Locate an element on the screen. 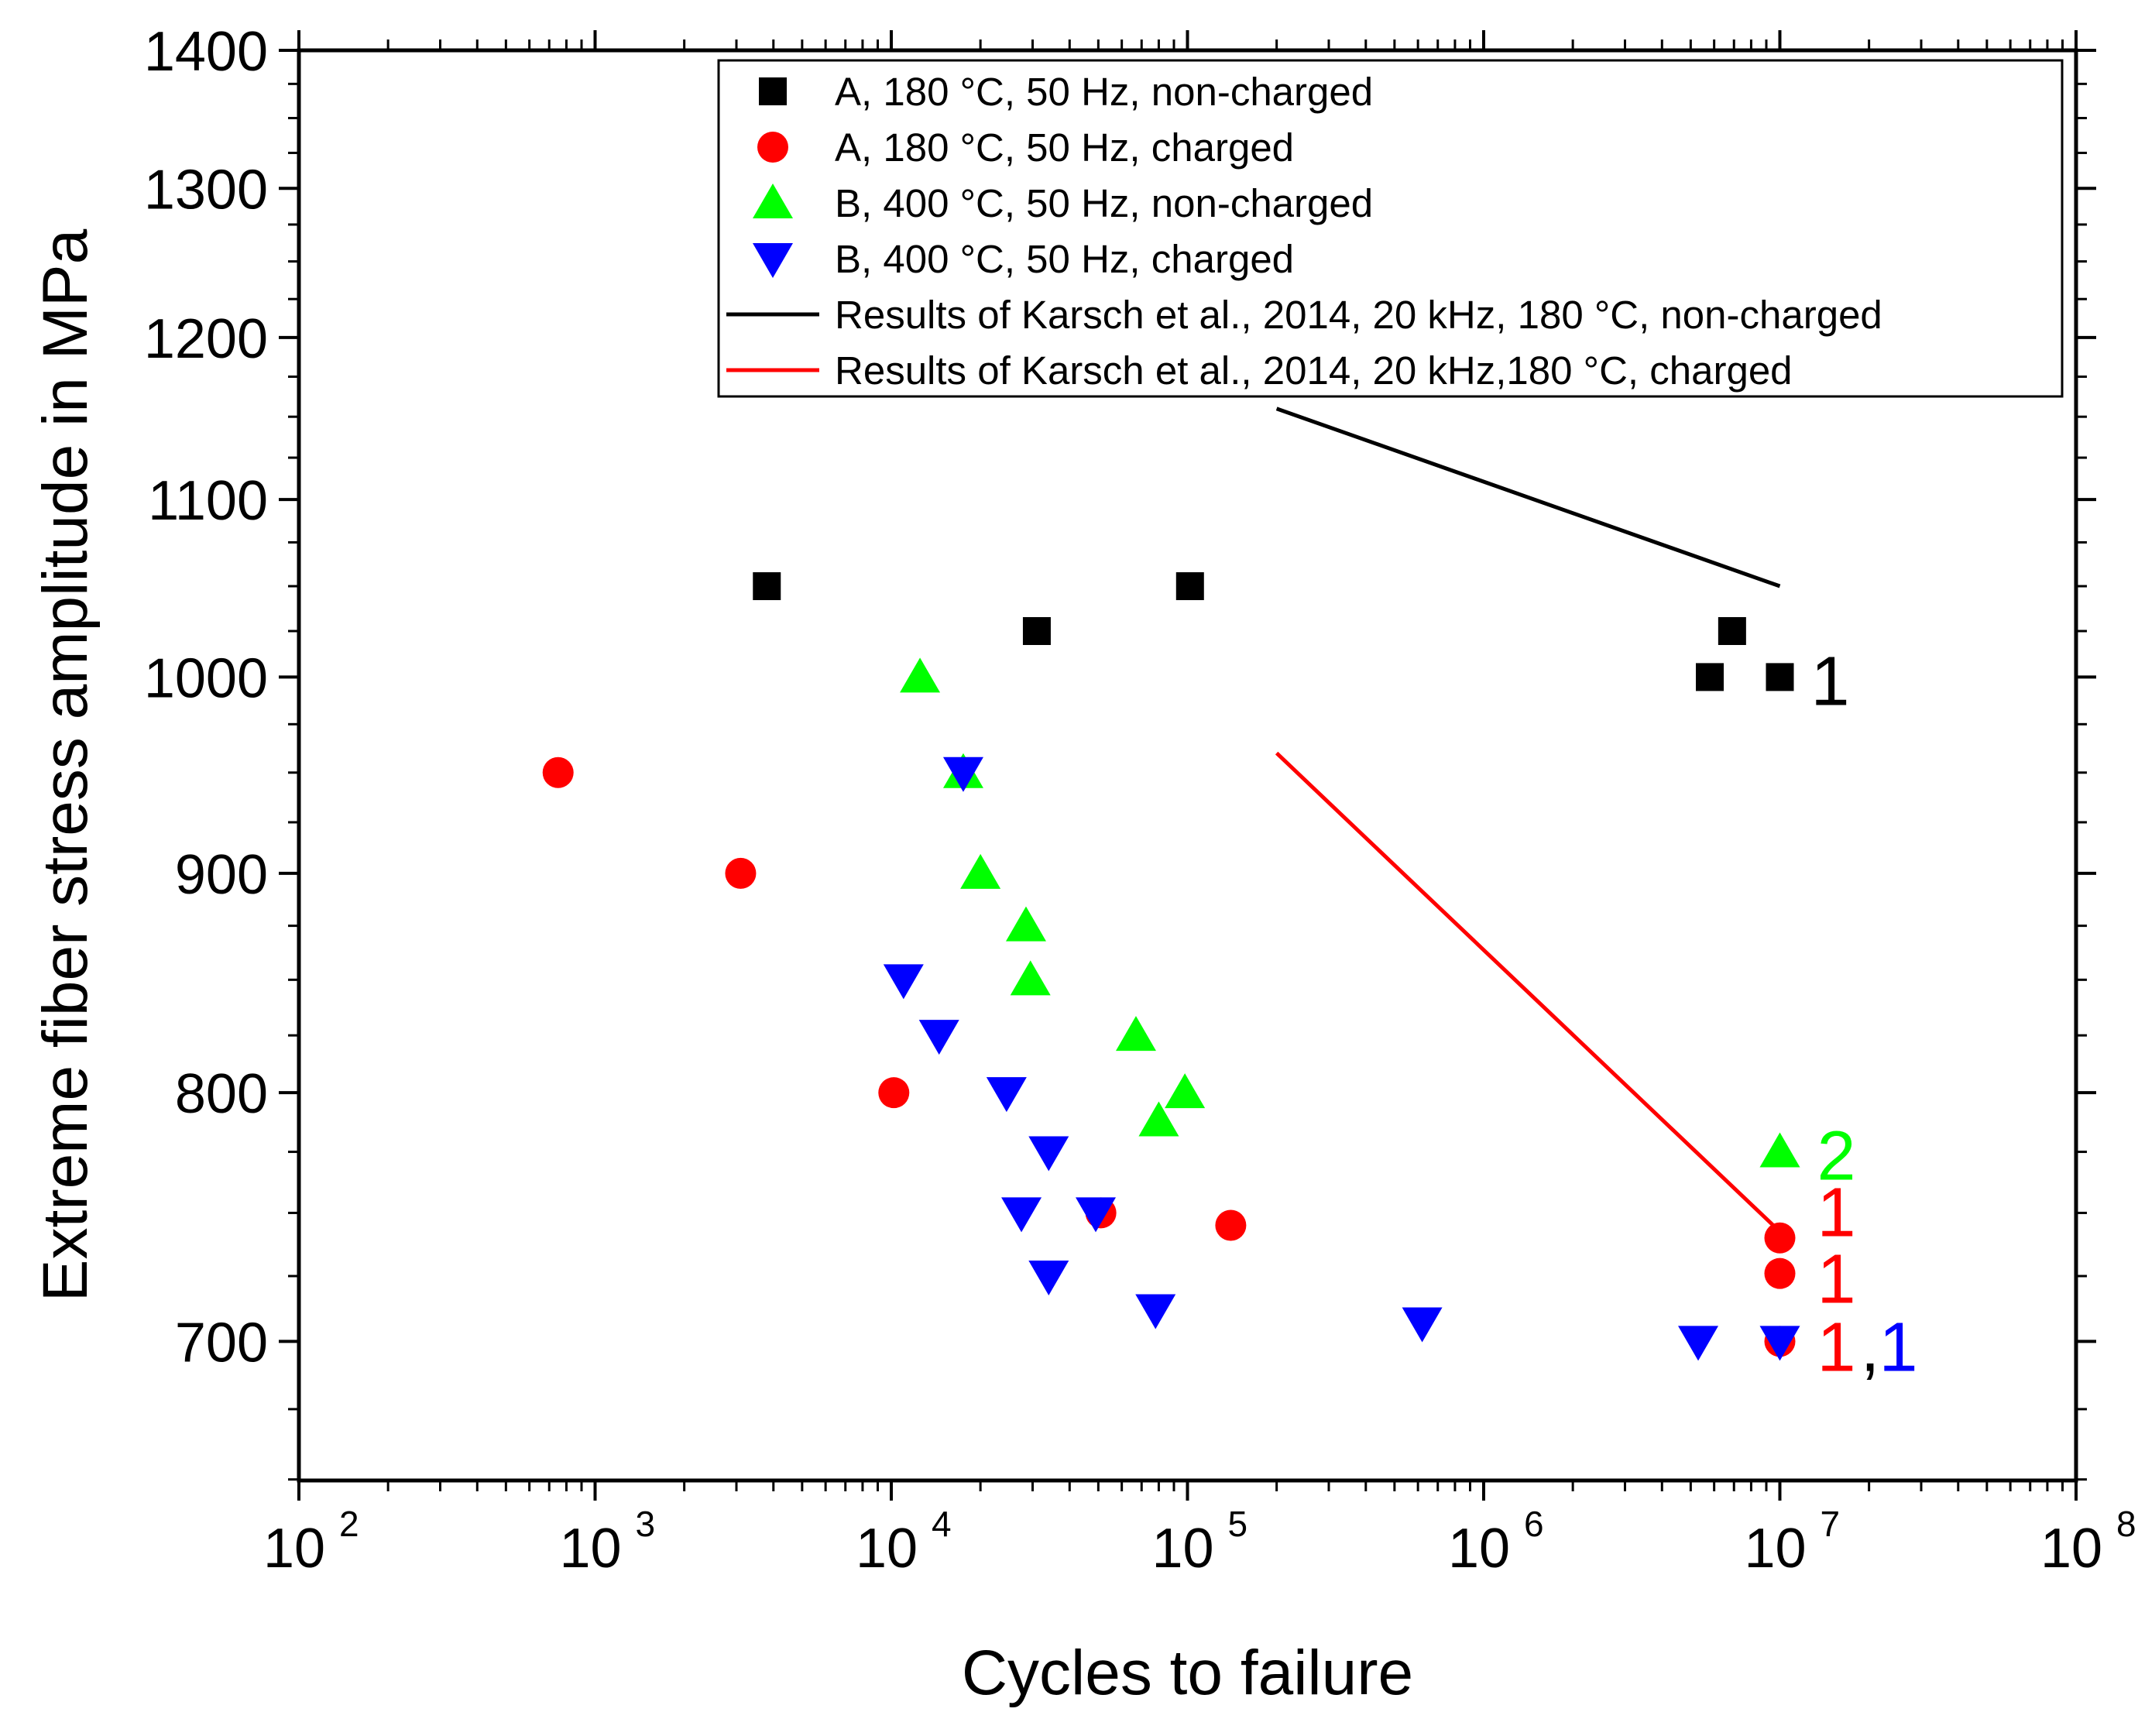  x-tick-exponent: 3 is located at coordinates (646, 1524).